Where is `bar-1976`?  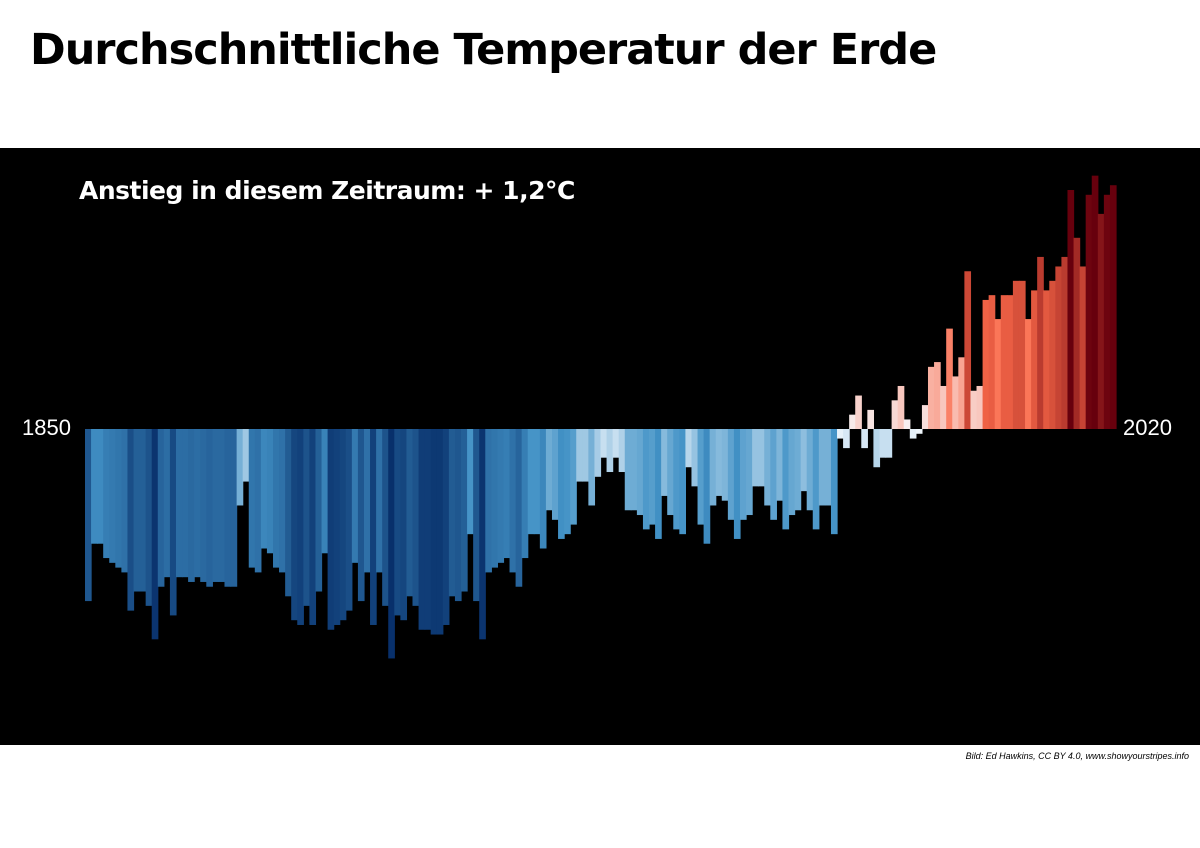
bar-1976 is located at coordinates (852, 421).